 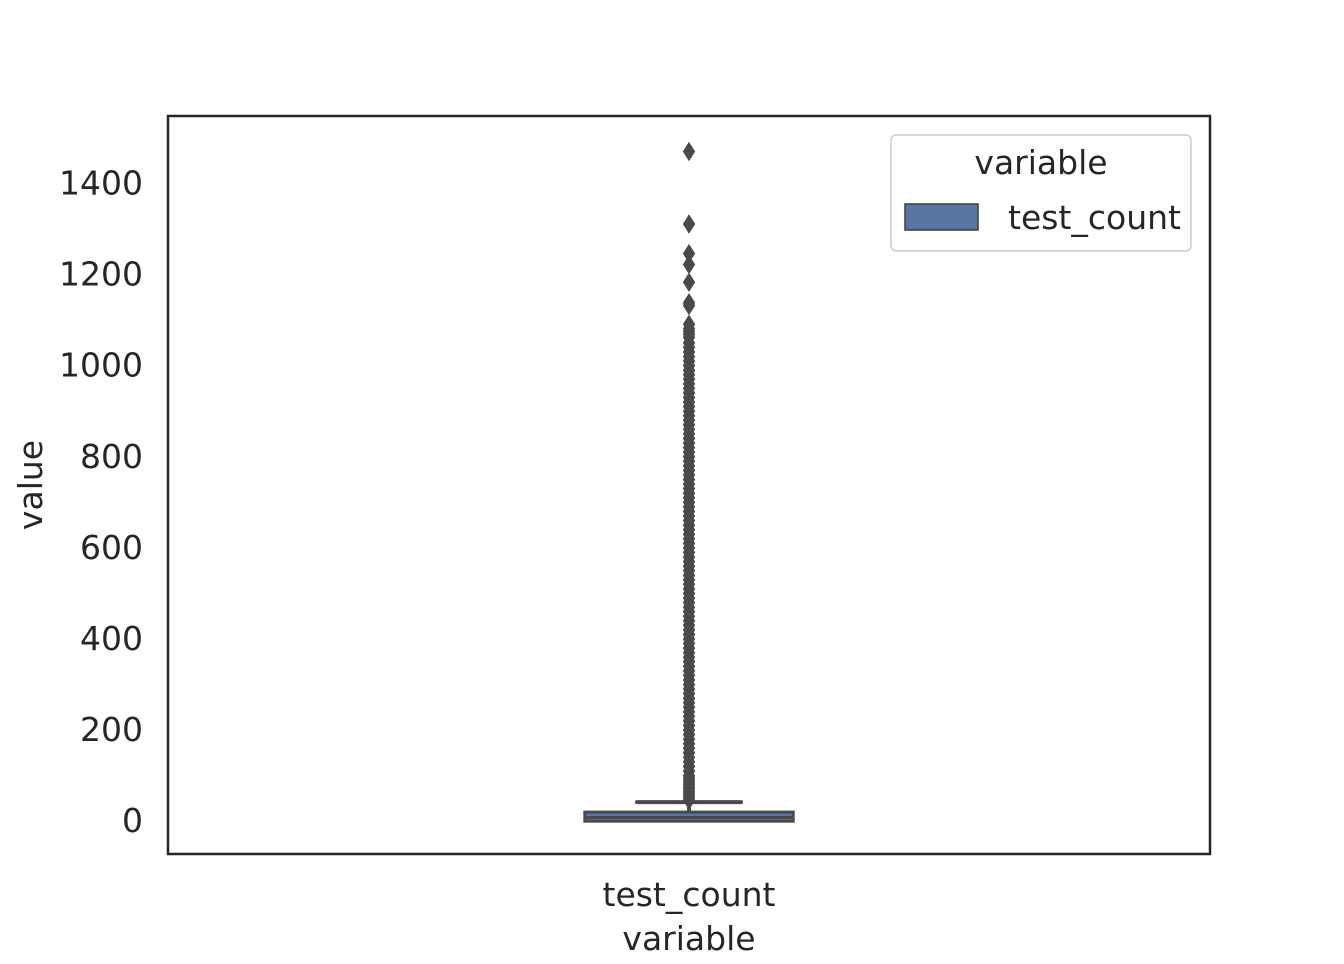 What do you see at coordinates (941, 217) in the screenshot?
I see `legend-swatch-test-count` at bounding box center [941, 217].